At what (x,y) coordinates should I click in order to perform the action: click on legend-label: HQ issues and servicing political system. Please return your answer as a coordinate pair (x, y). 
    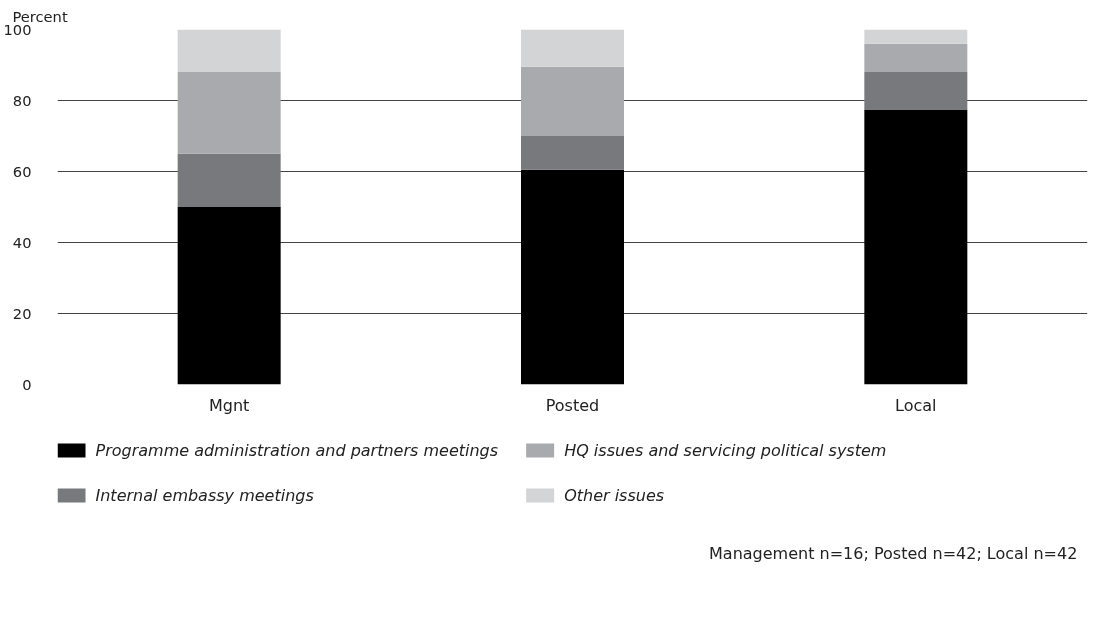
    Looking at the image, I should click on (725, 450).